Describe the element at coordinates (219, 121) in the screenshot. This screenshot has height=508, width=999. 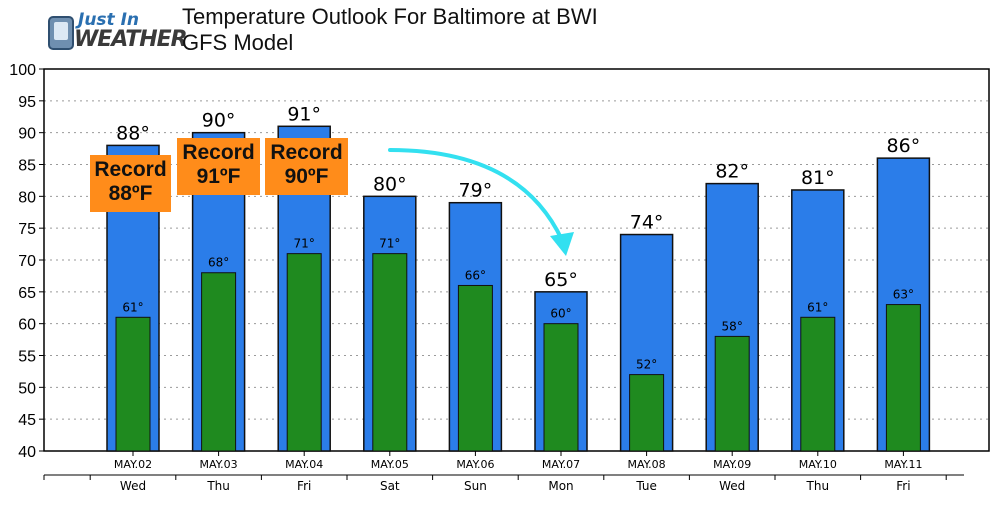
I see `high-temp-label: 90°` at that location.